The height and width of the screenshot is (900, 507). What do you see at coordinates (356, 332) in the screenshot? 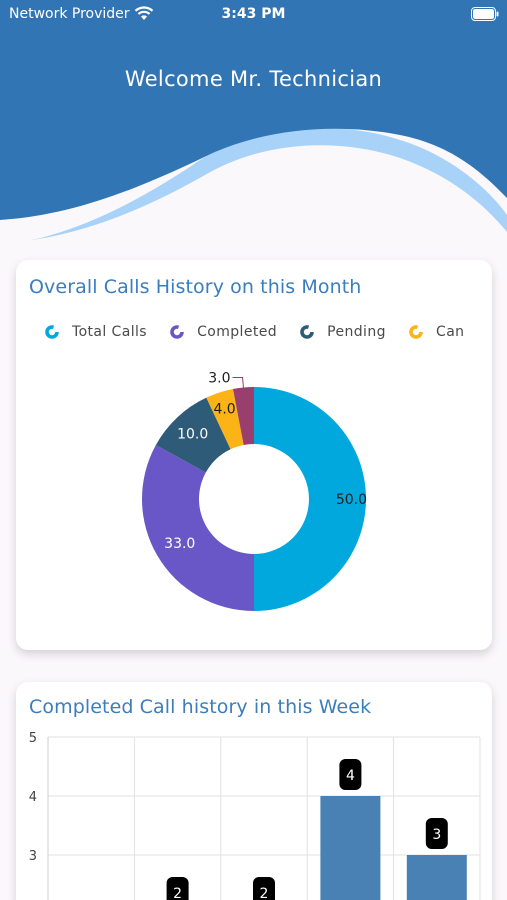
I see `legend-label: Pending` at bounding box center [356, 332].